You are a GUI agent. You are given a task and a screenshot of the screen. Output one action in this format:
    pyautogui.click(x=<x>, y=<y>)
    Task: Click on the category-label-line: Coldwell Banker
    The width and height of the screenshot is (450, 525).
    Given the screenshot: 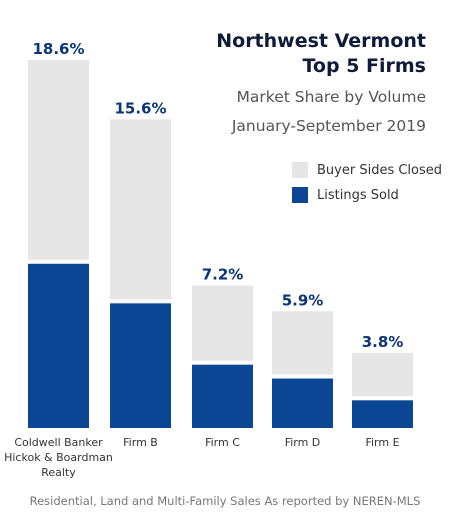 What is the action you would take?
    pyautogui.click(x=58, y=442)
    